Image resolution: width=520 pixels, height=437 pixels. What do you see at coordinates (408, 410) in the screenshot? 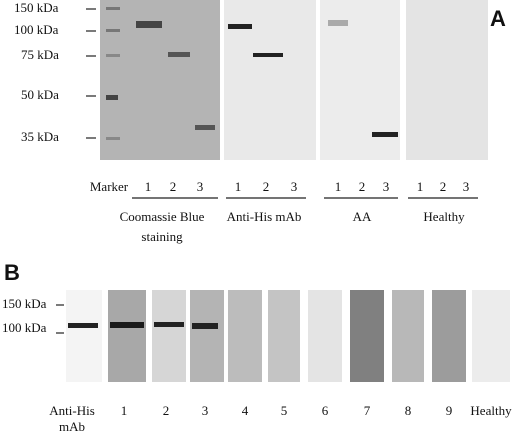
I see `lane-label: 8` at bounding box center [408, 410].